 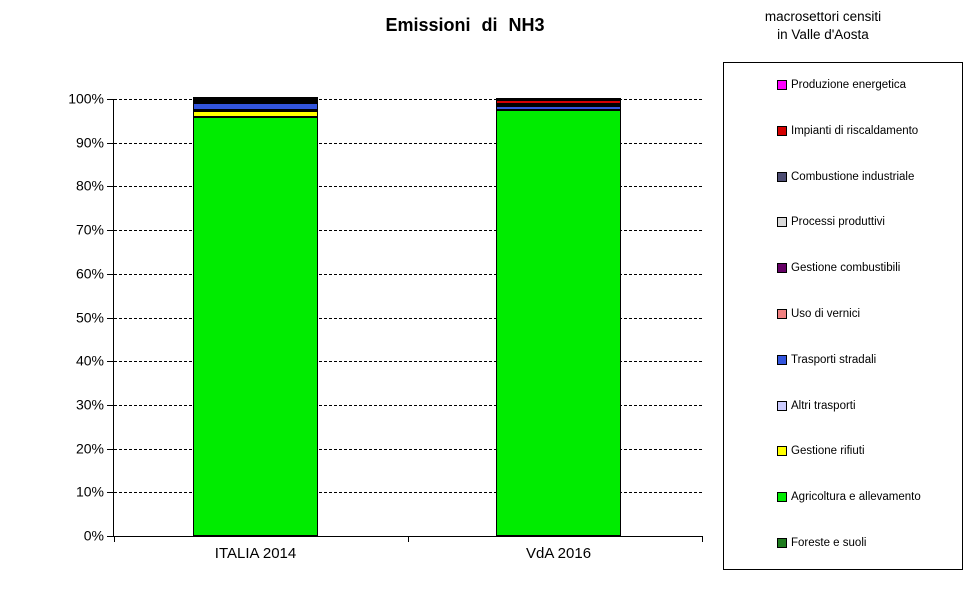 I want to click on legend-swatch-icon-gestione-combustibili, so click(x=782, y=268).